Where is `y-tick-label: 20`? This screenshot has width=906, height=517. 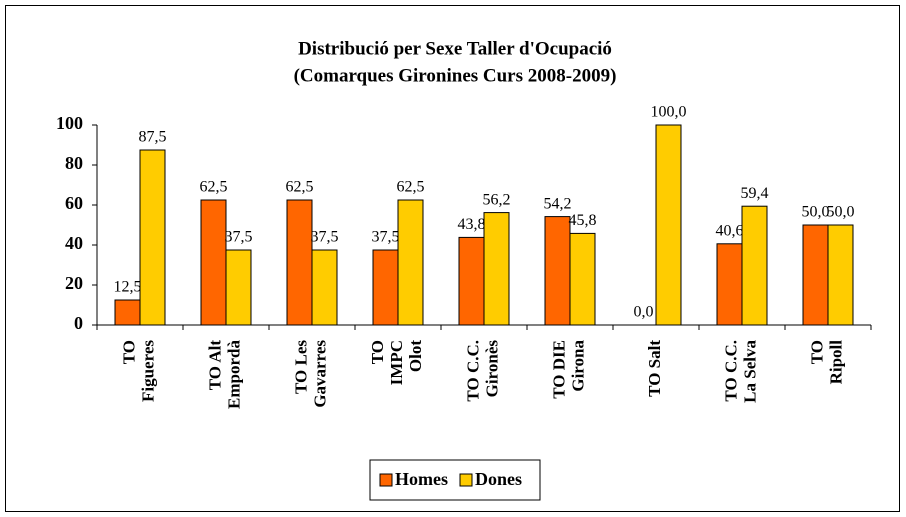
y-tick-label: 20 is located at coordinates (74, 283).